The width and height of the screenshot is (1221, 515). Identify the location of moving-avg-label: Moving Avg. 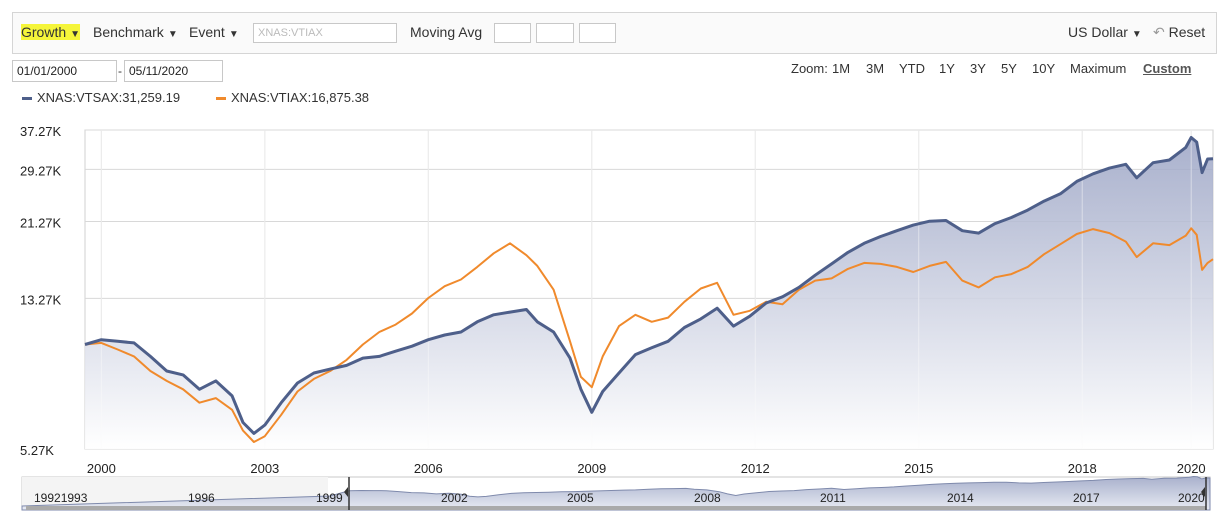
(446, 32).